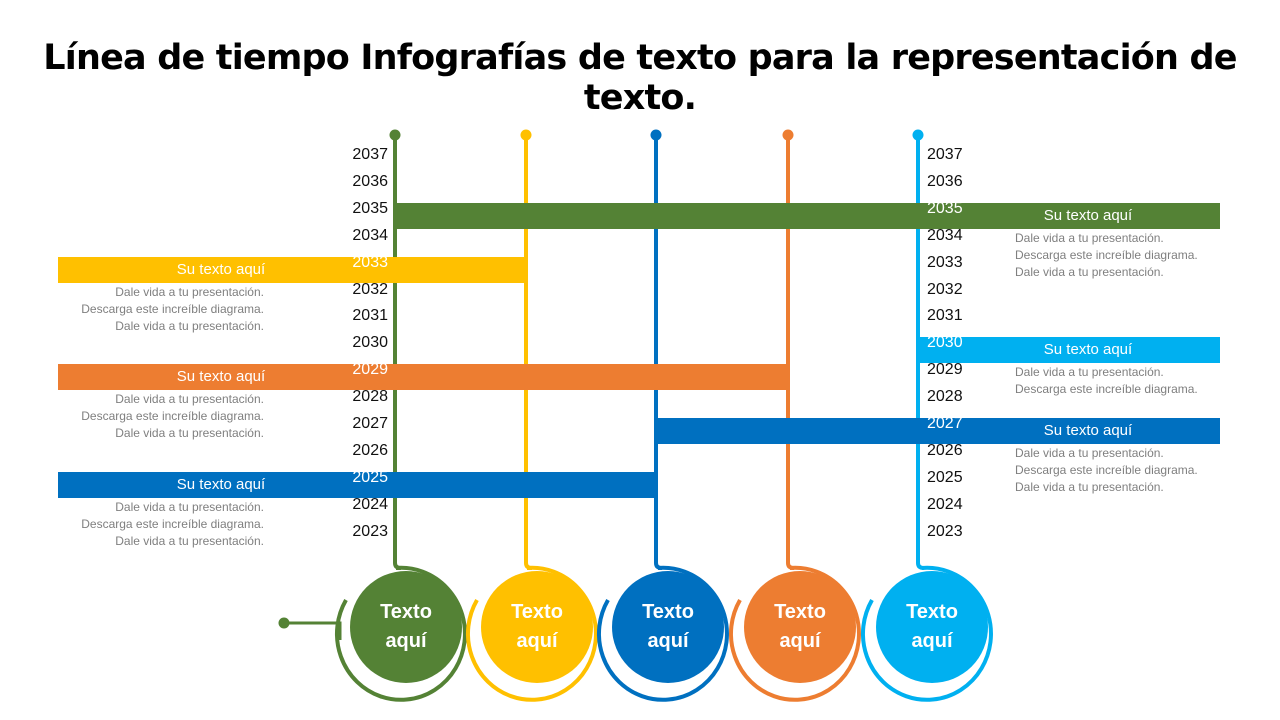  I want to click on year-label-right: 2032, so click(945, 289).